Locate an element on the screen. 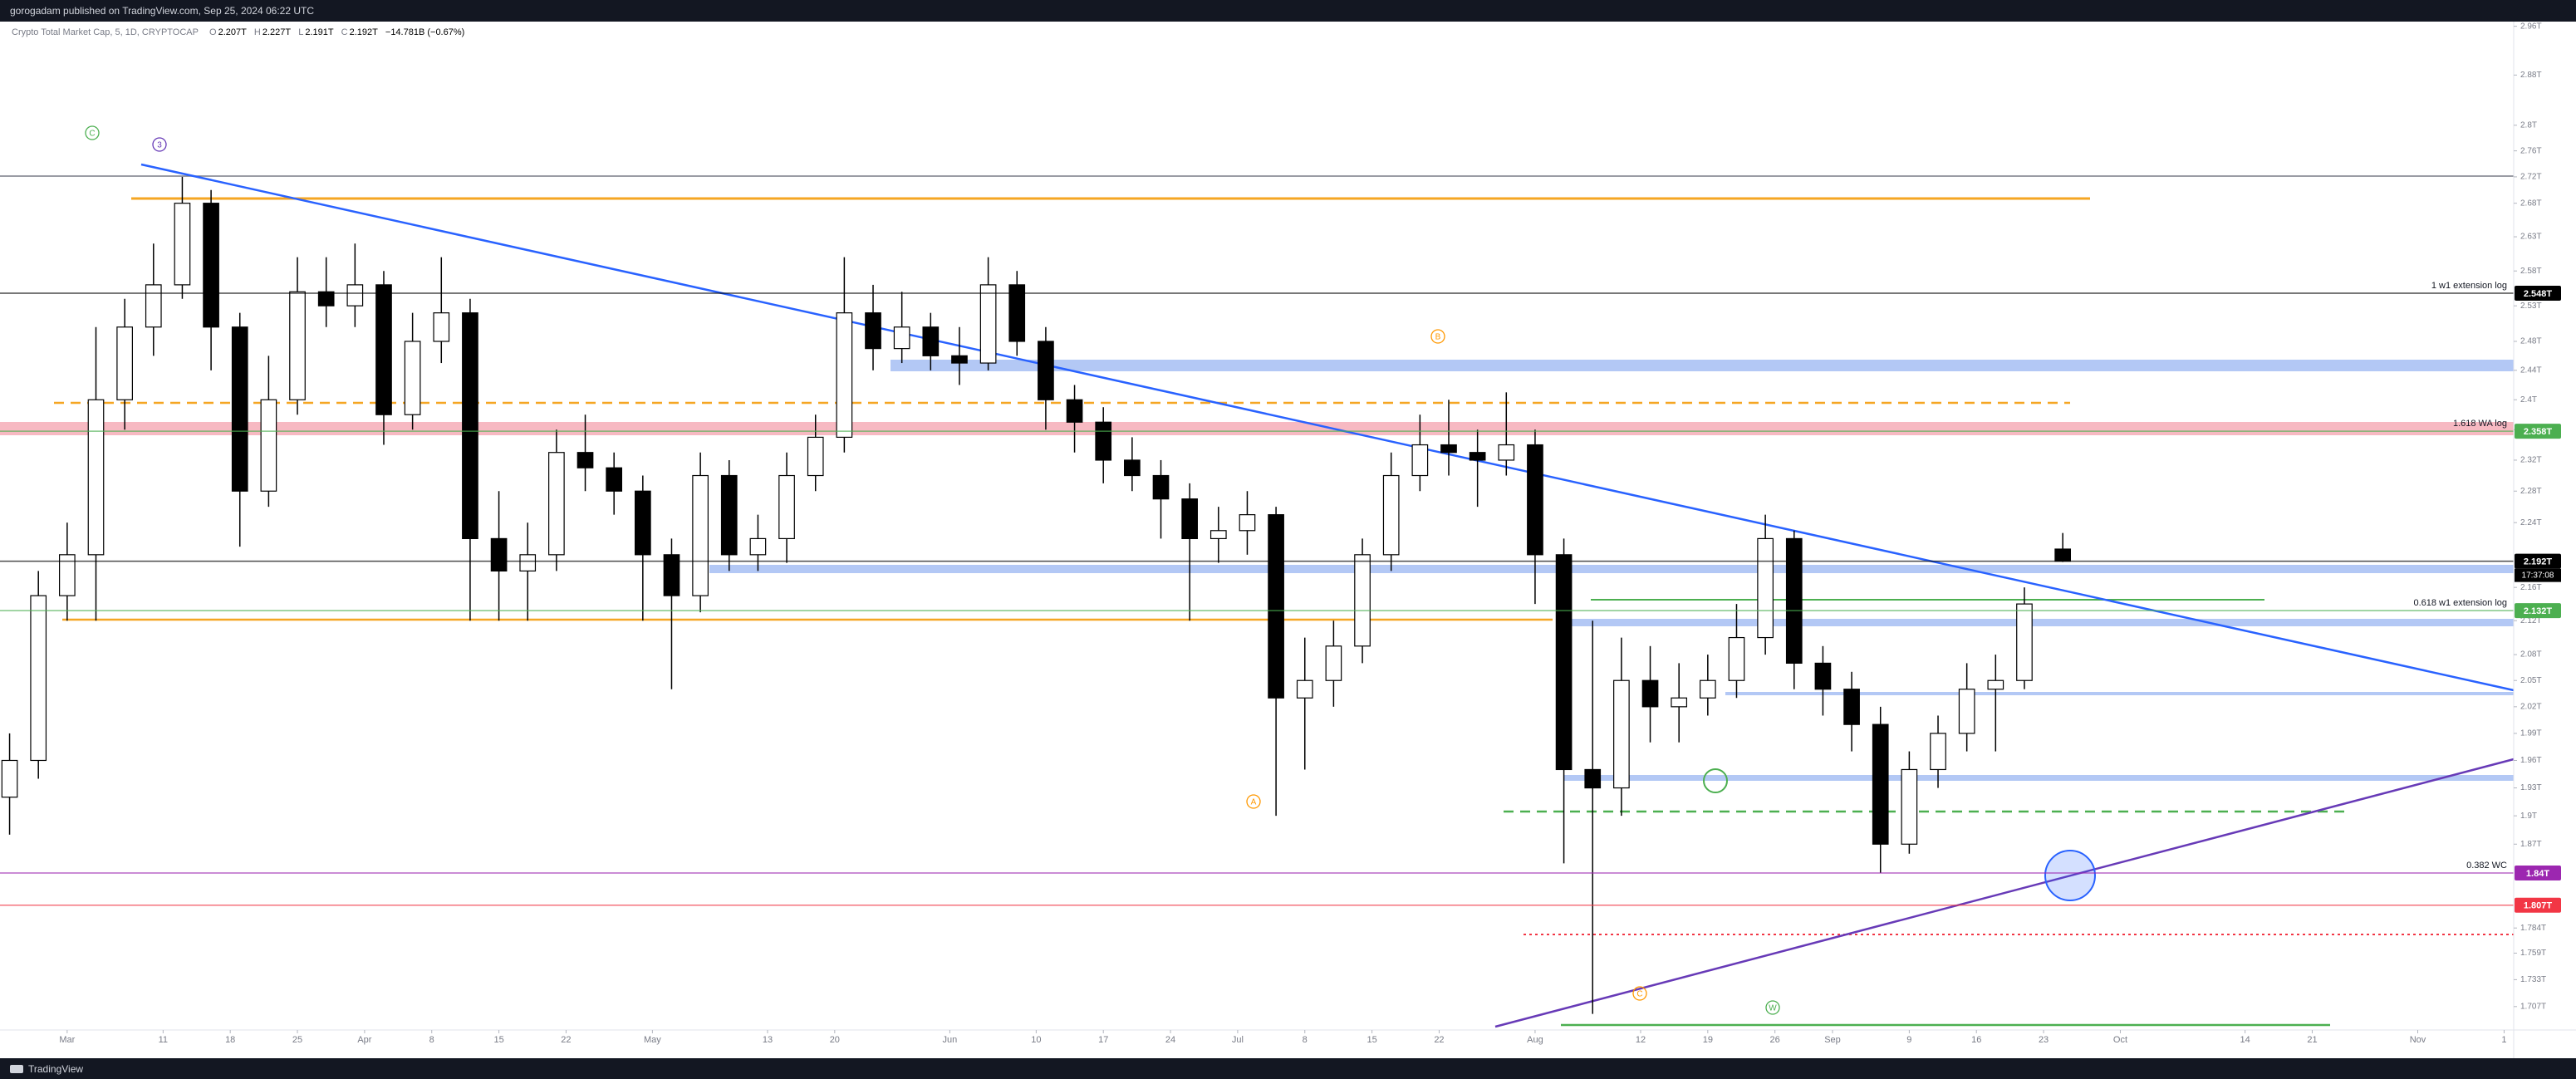 The width and height of the screenshot is (2576, 1079). x-tick-label: 18 is located at coordinates (230, 1040).